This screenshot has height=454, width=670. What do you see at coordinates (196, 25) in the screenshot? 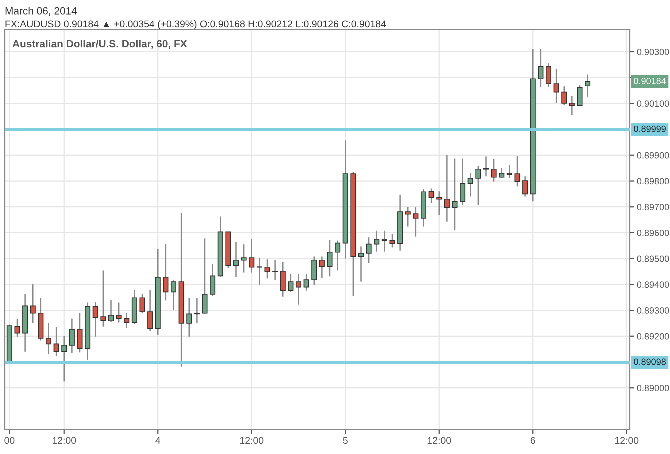
I see `chart-subtitle: FX:AUDUSD 0.90184 ▲ +0.00354 (+0.39%) O:0.90168 H:0.90212 L:0.90126 C:0.90184` at bounding box center [196, 25].